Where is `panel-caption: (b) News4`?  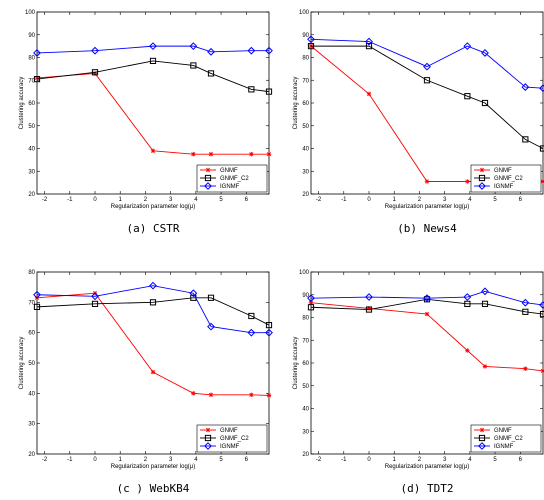 panel-caption: (b) News4 is located at coordinates (427, 228).